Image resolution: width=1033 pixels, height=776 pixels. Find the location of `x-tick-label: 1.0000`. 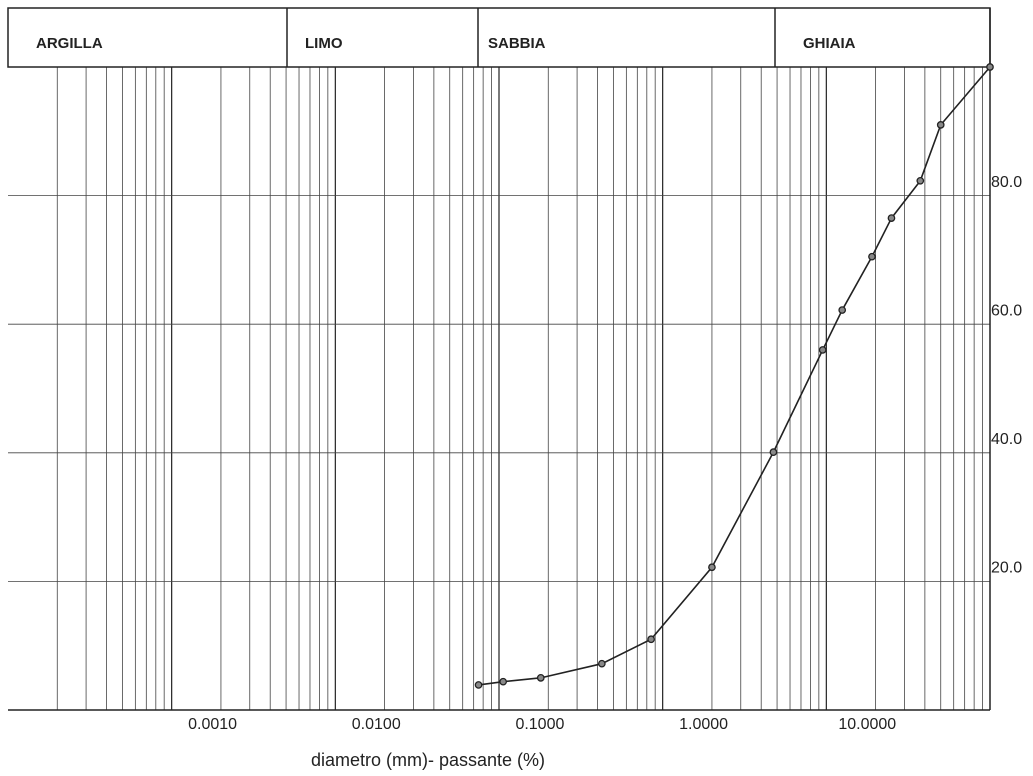

x-tick-label: 1.0000 is located at coordinates (703, 724).